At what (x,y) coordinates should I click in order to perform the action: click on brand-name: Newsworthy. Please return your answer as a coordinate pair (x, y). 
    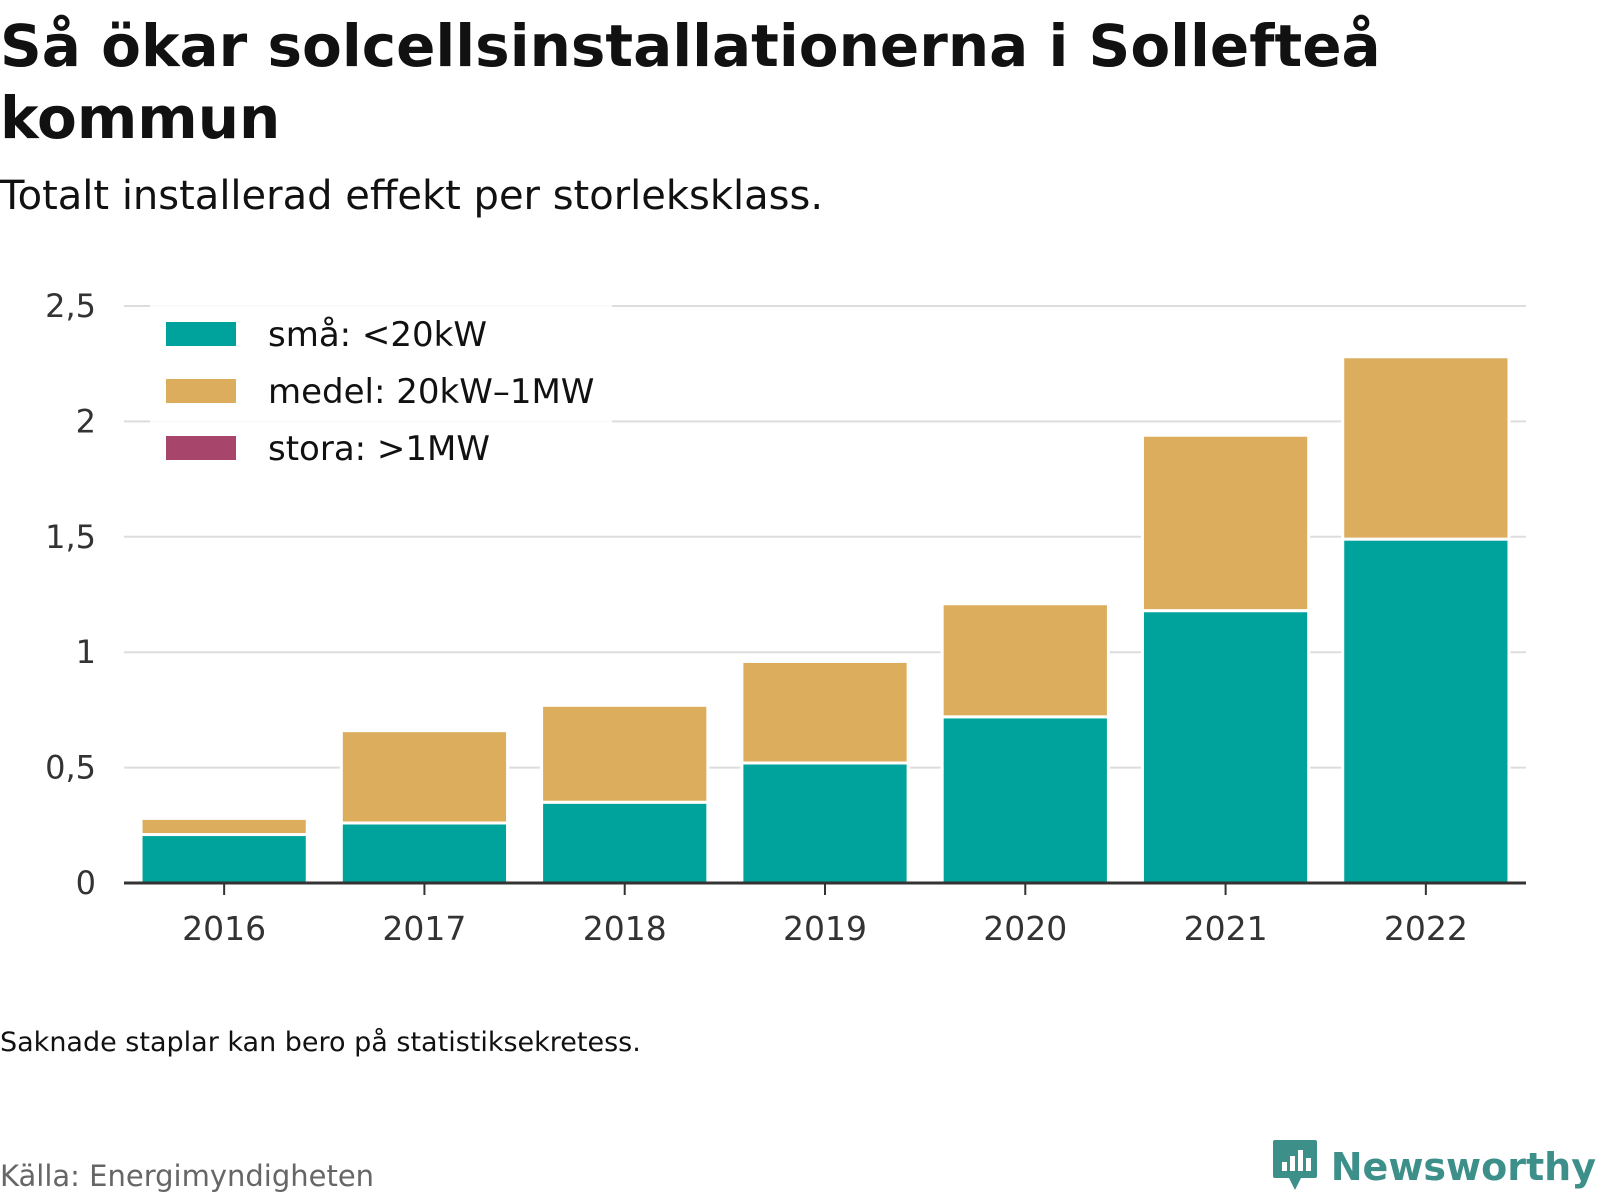
    Looking at the image, I should click on (1463, 1167).